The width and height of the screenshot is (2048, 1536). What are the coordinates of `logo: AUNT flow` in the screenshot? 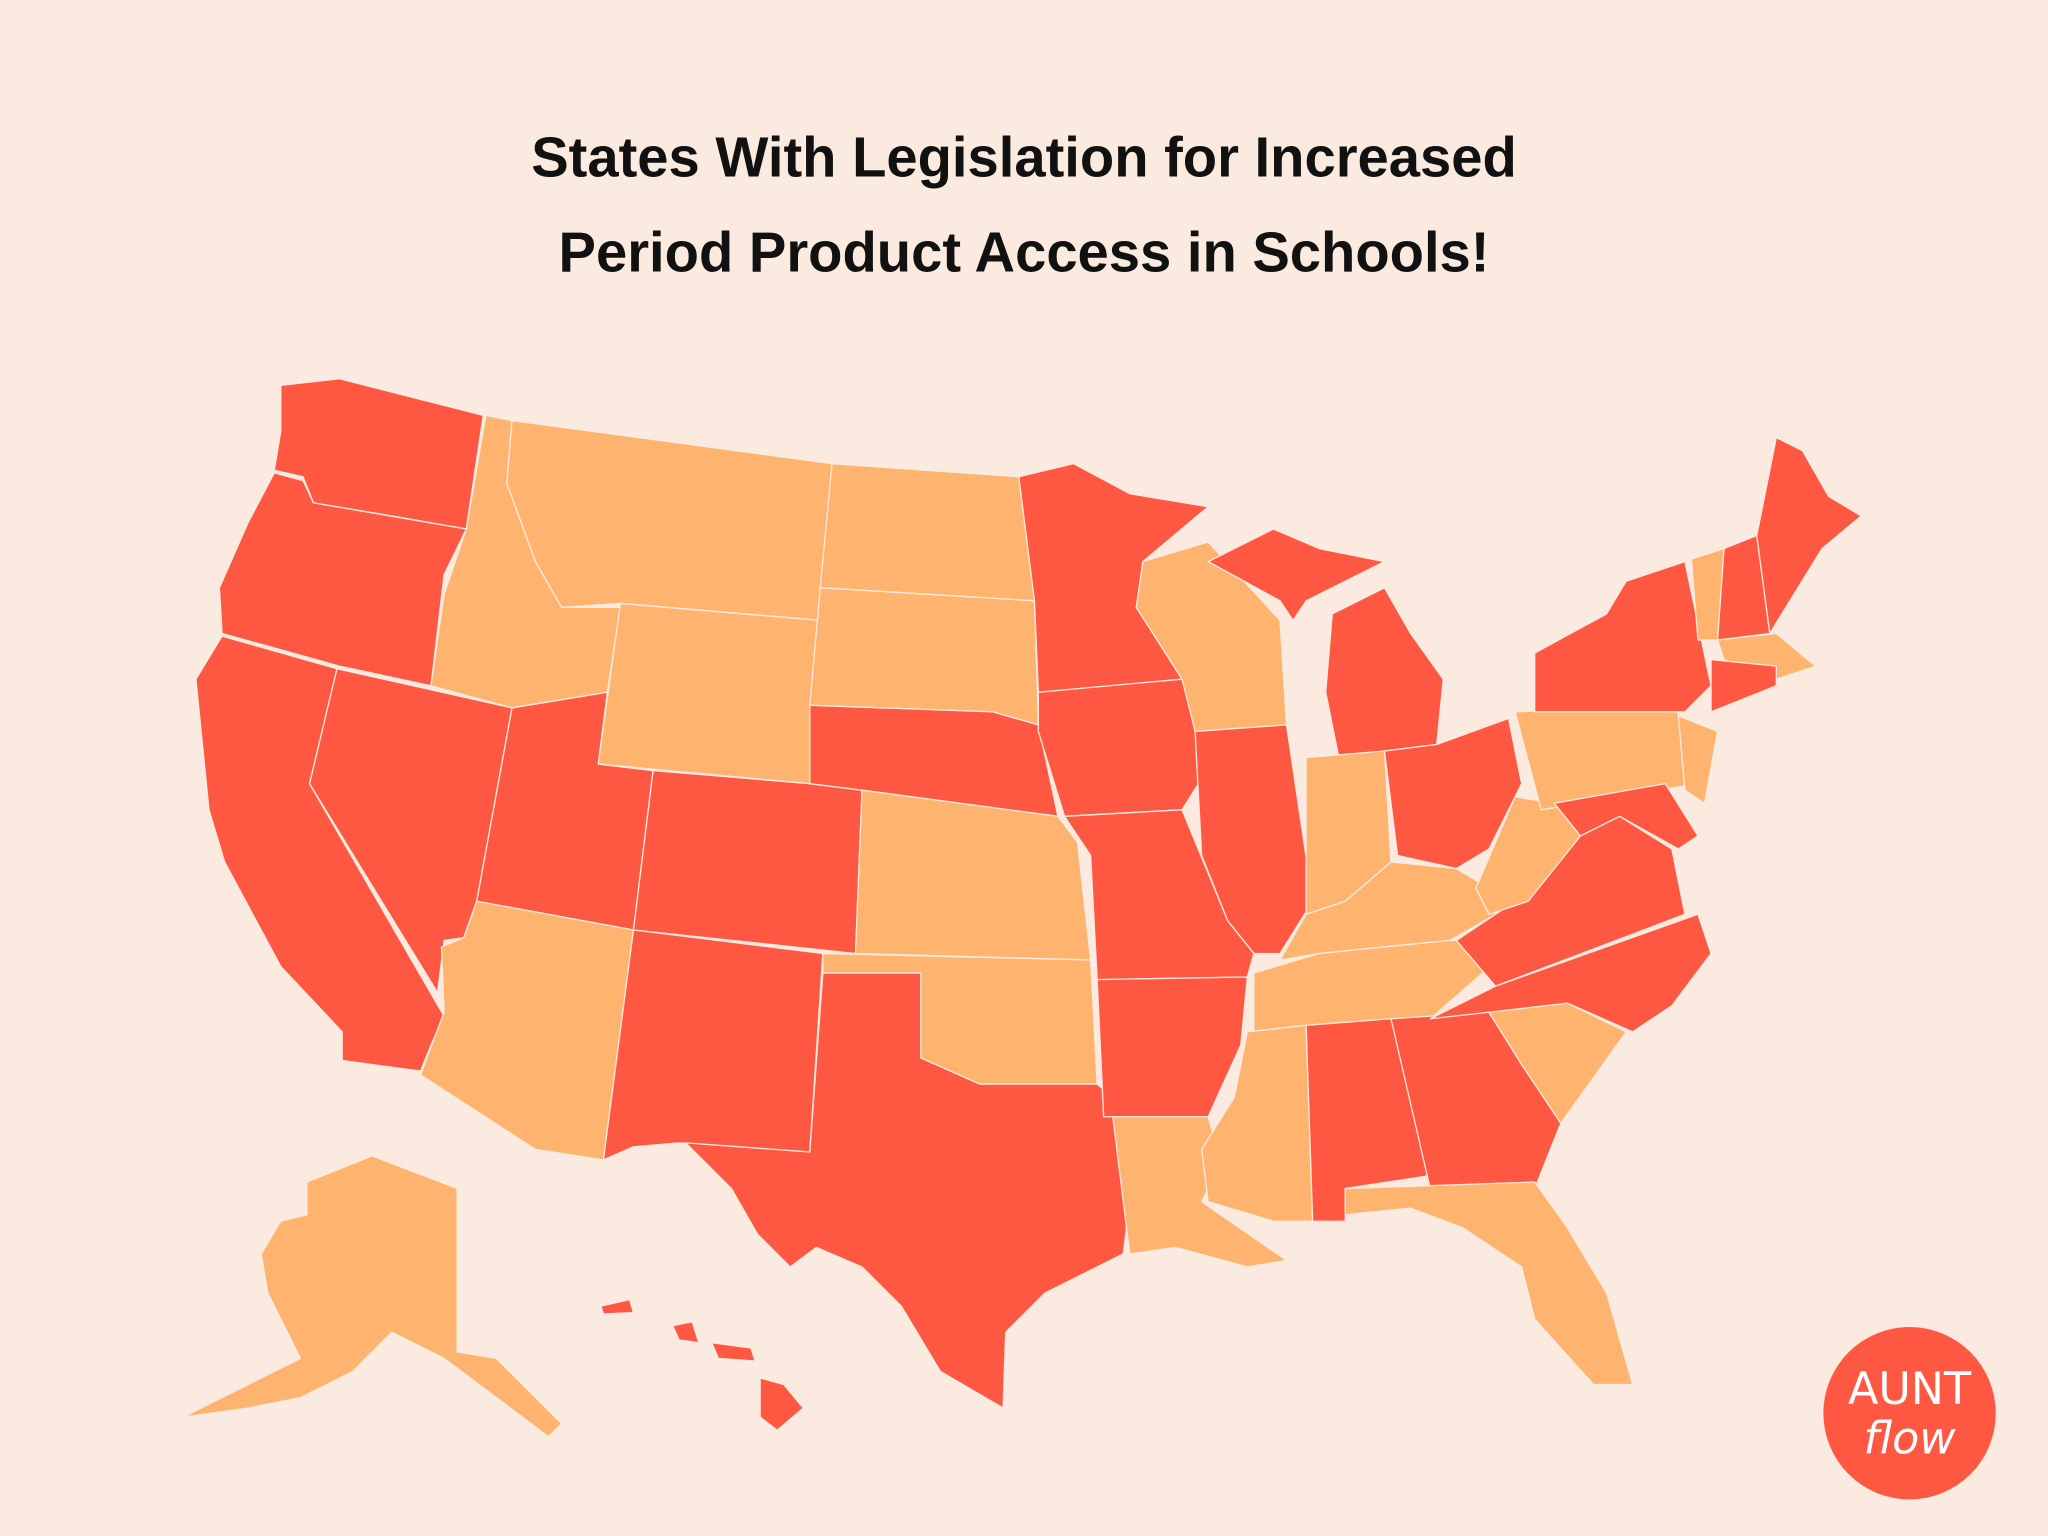 It's located at (1909, 1413).